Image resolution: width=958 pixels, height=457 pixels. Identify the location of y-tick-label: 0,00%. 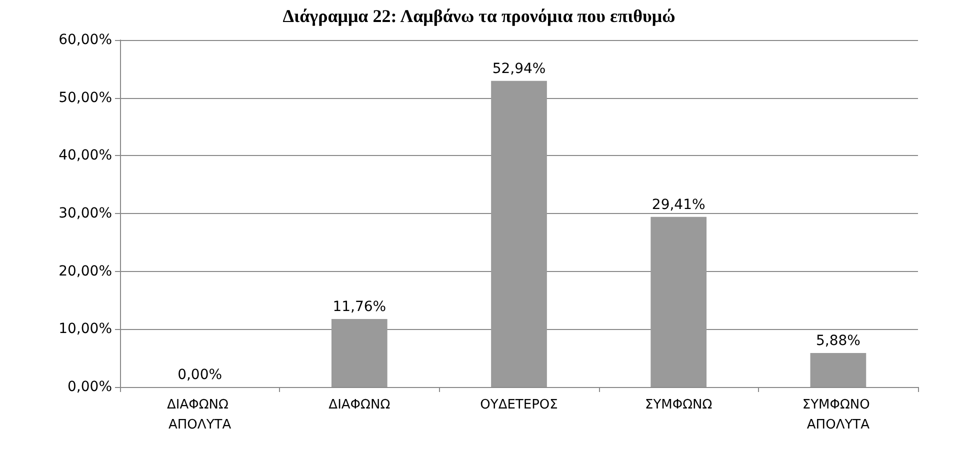
(90, 387).